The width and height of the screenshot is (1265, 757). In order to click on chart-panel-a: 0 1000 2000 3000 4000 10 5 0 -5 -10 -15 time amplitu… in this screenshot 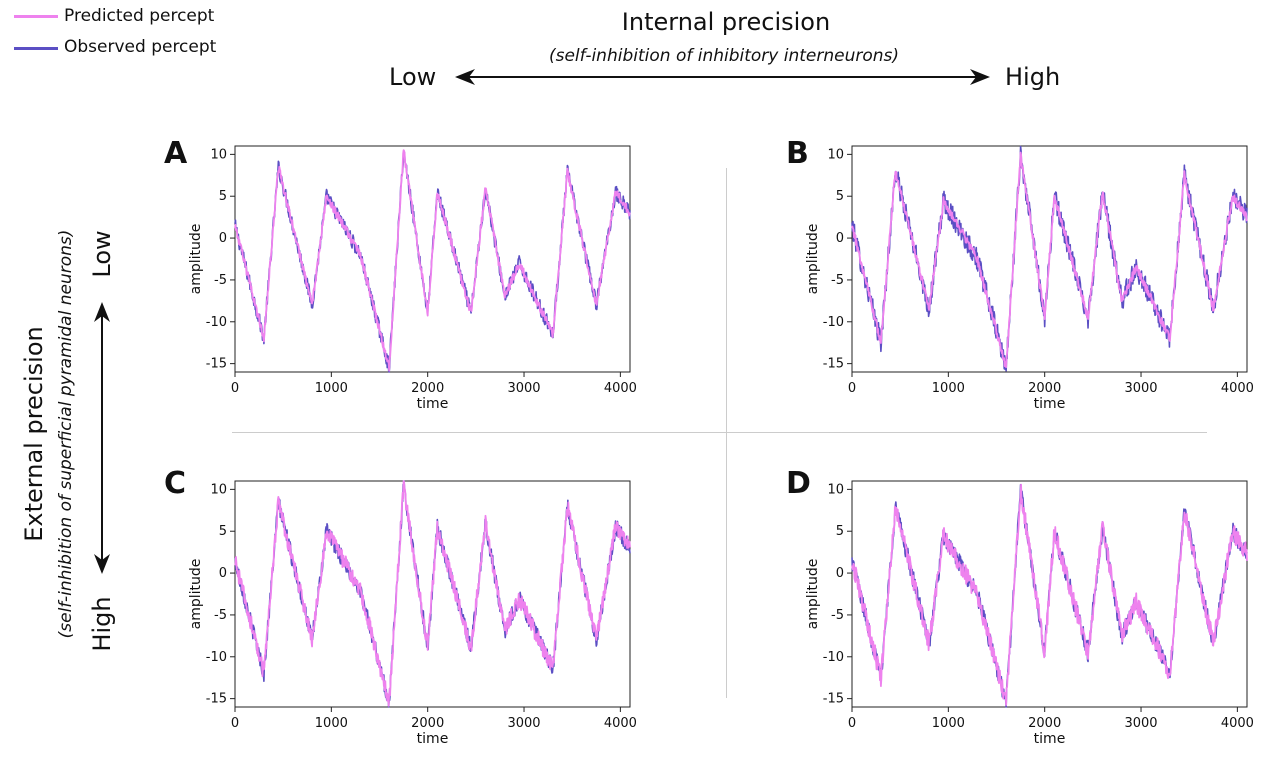, I will do `click(412, 278)`.